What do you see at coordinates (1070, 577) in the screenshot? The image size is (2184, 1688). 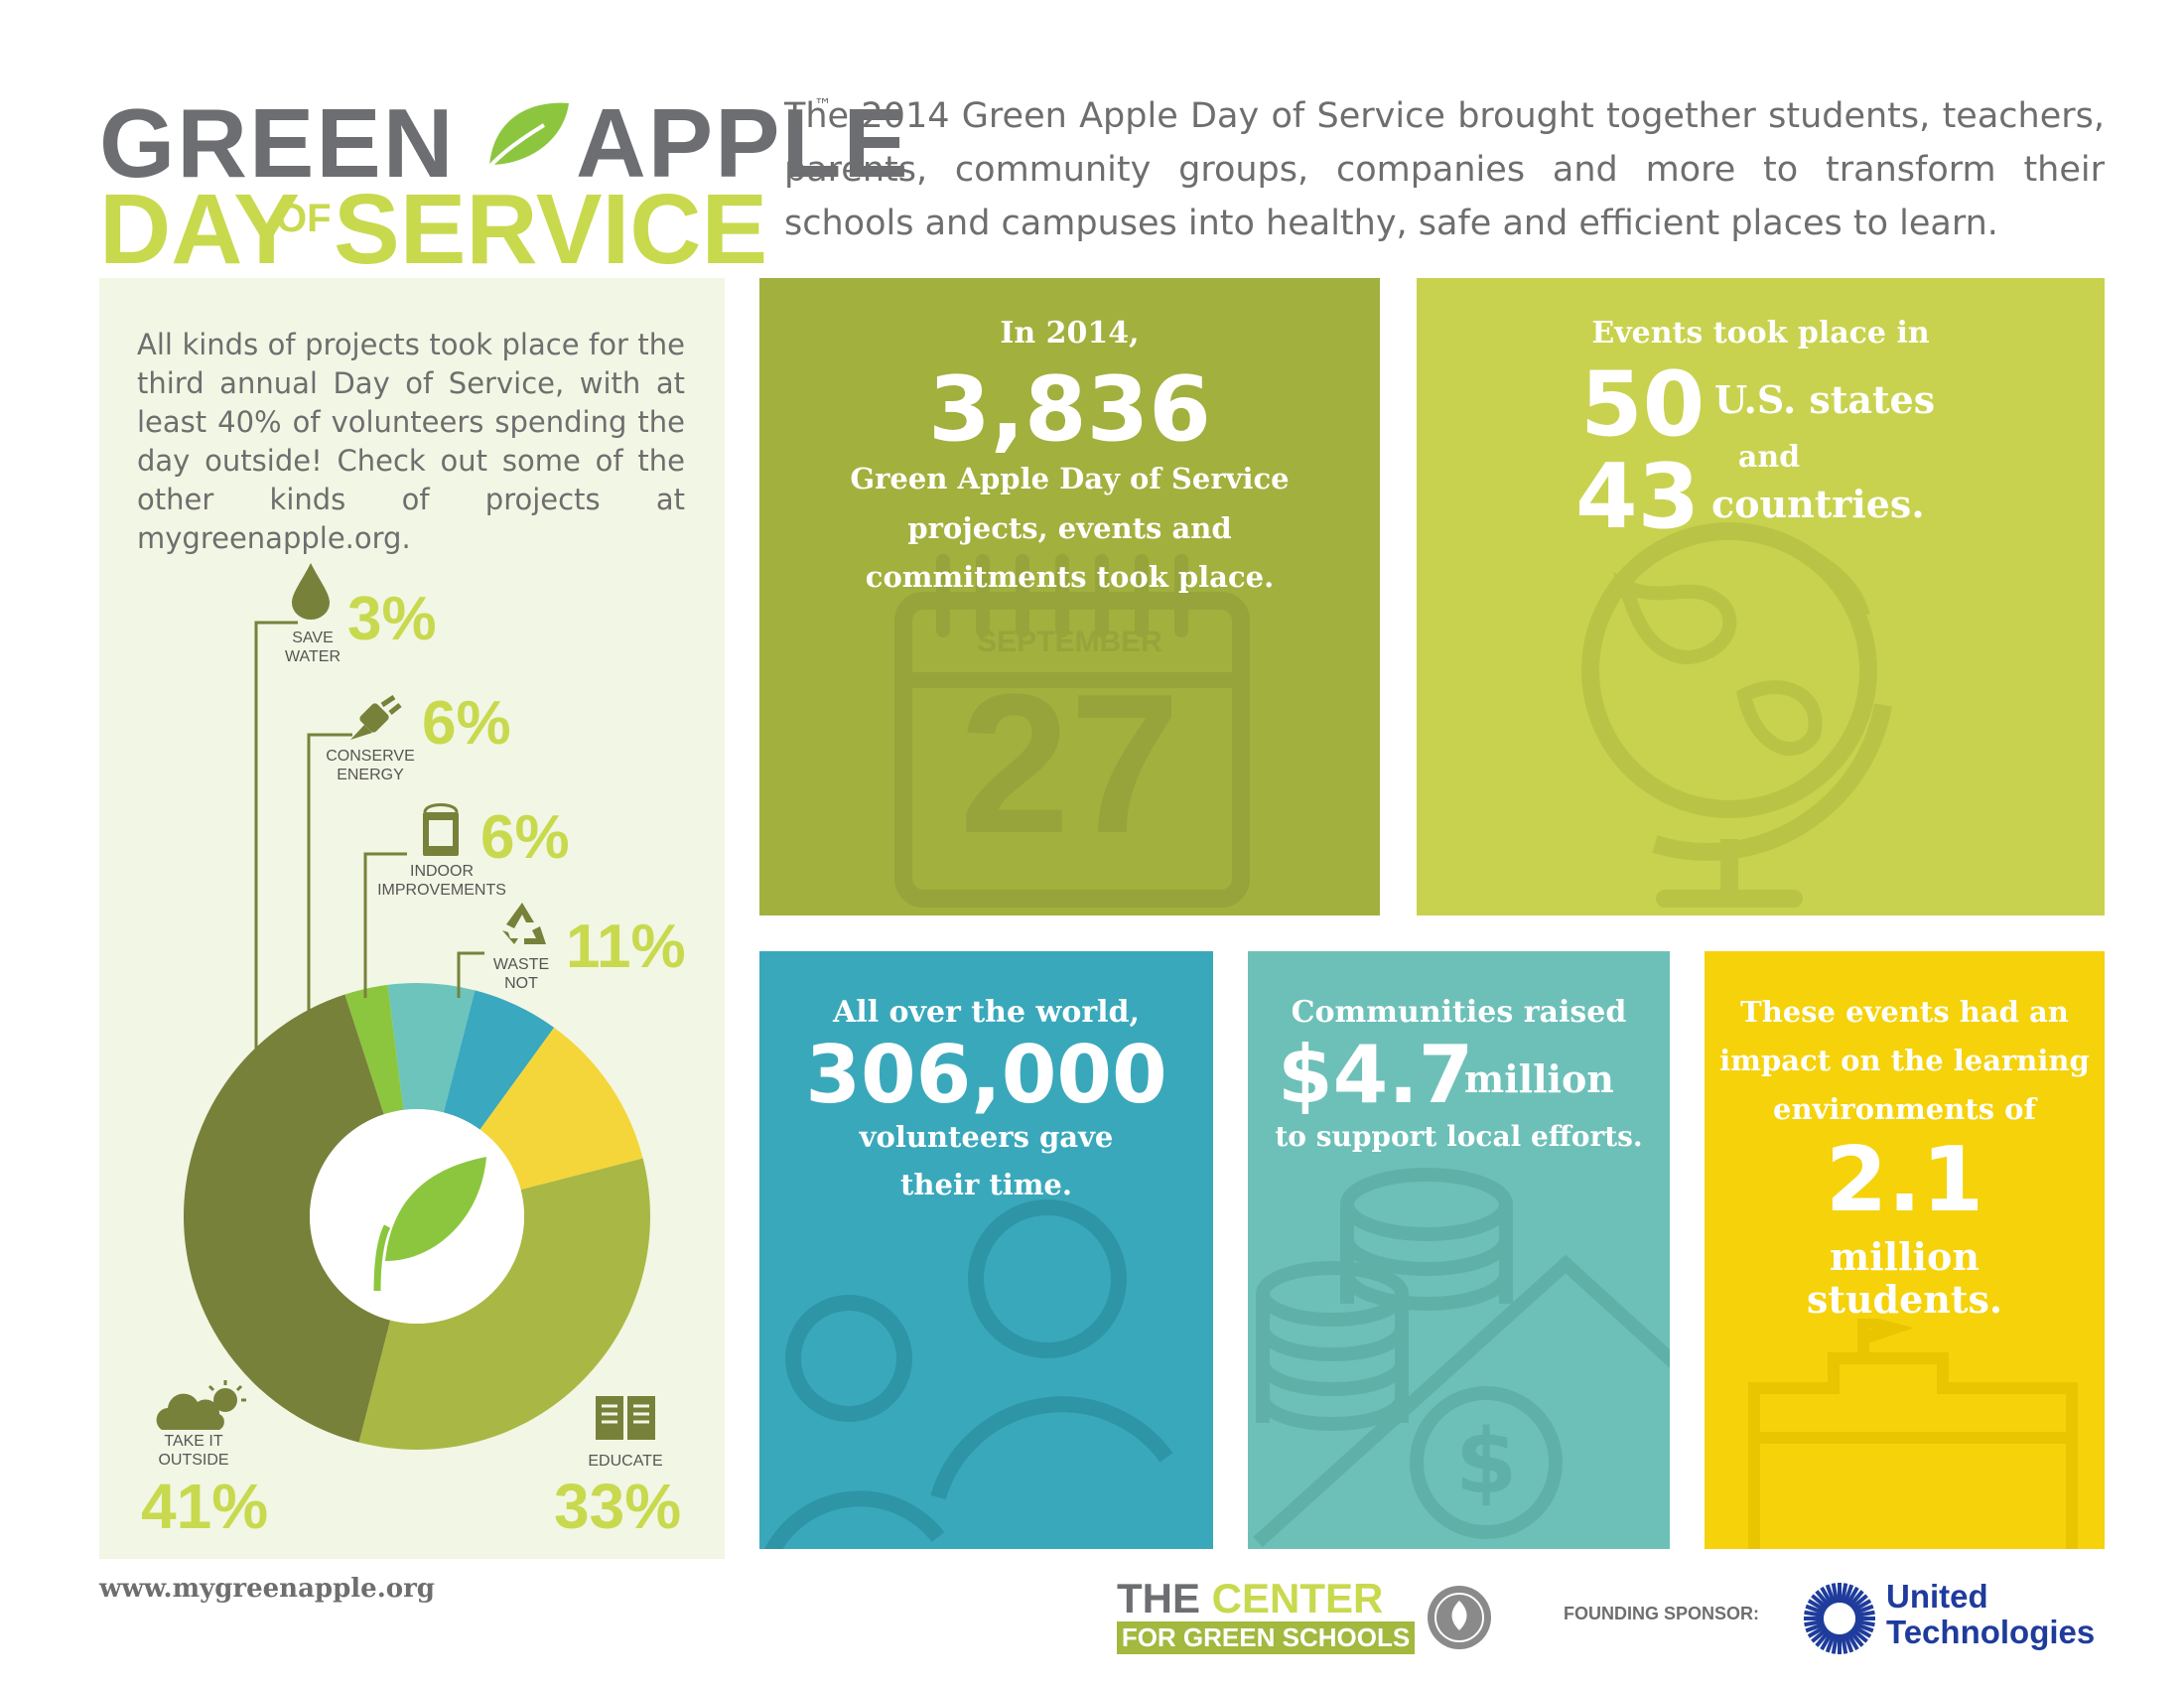 I see `box1-line4: commitments took place.` at bounding box center [1070, 577].